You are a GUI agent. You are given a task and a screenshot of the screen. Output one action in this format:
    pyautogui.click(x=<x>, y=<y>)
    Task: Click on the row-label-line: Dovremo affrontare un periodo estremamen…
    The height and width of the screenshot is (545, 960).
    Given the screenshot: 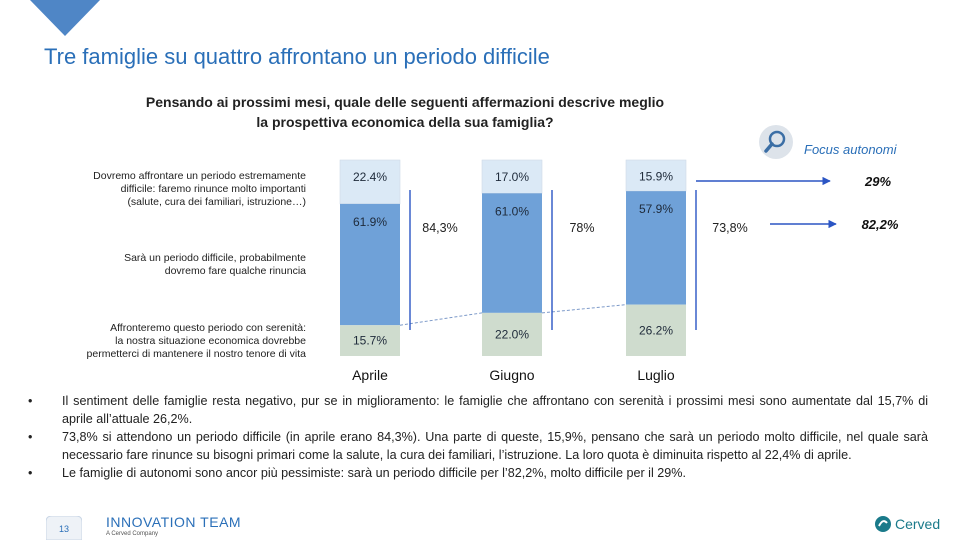 What is the action you would take?
    pyautogui.click(x=199, y=176)
    